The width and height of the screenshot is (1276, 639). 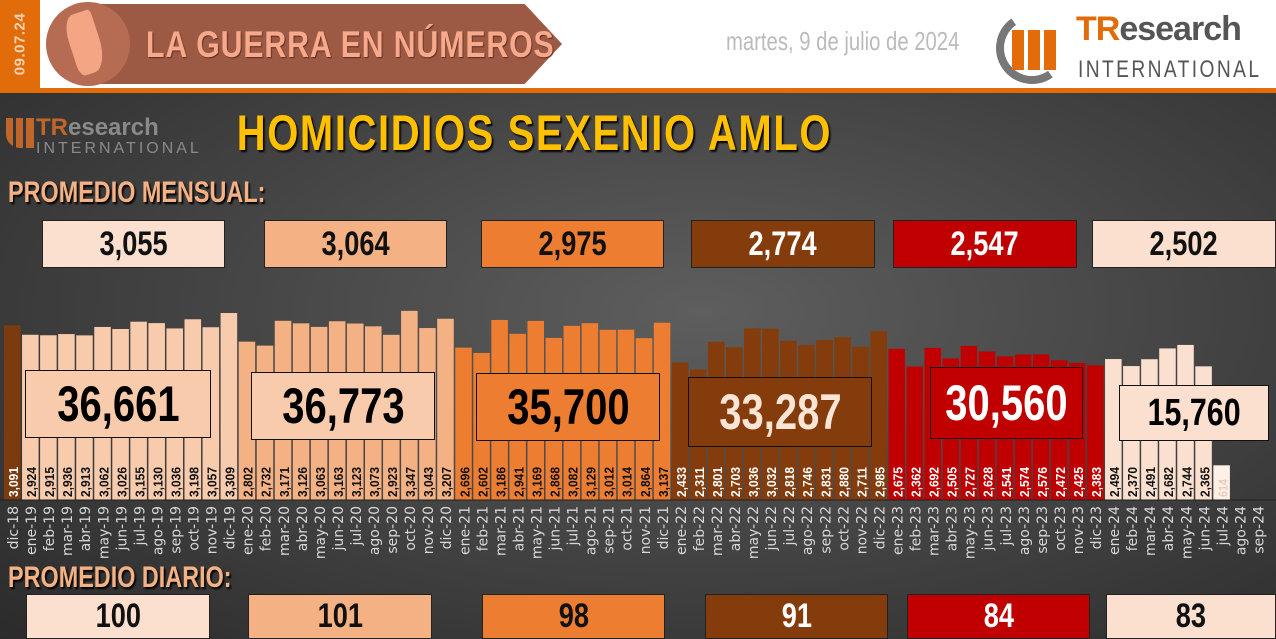 I want to click on month-label-ene-22: ene-22, so click(x=682, y=530).